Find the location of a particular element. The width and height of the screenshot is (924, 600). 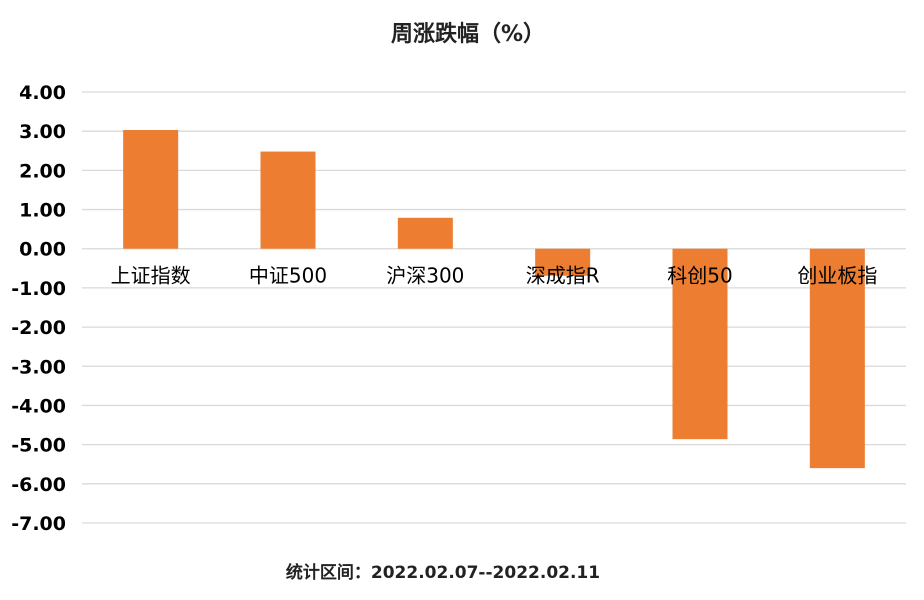

x-axis-category-labels: 上证指数 中证500 沪深300 深成指R 科创50 创业板指 is located at coordinates (494, 276).